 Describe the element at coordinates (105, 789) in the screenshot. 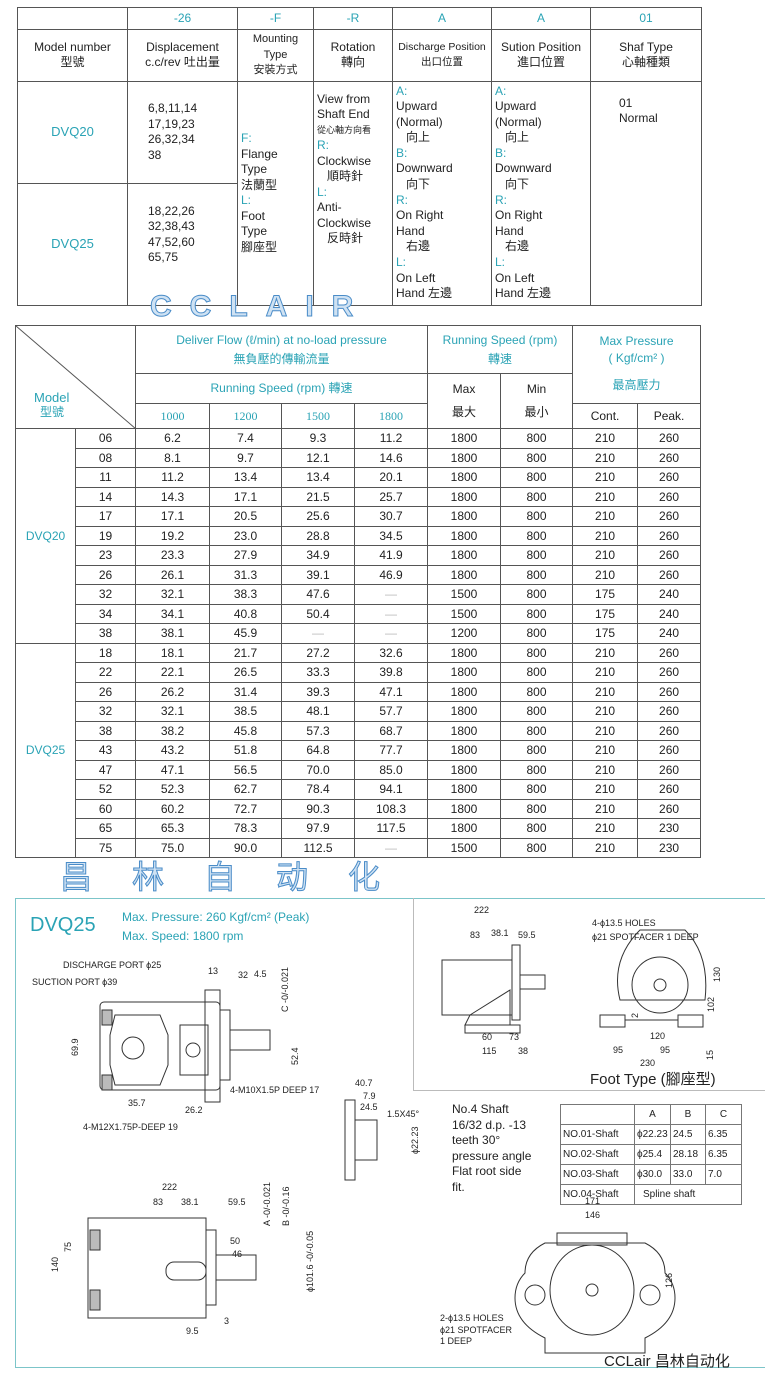

I see `size-cell: 52` at that location.